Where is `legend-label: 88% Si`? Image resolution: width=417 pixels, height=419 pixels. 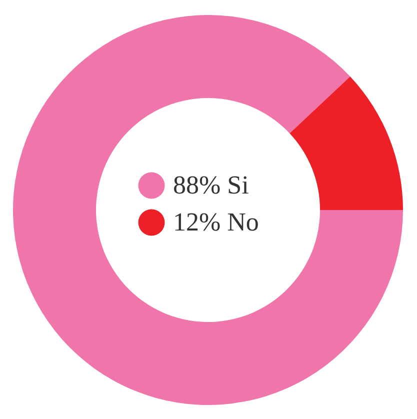 legend-label: 88% Si is located at coordinates (211, 185).